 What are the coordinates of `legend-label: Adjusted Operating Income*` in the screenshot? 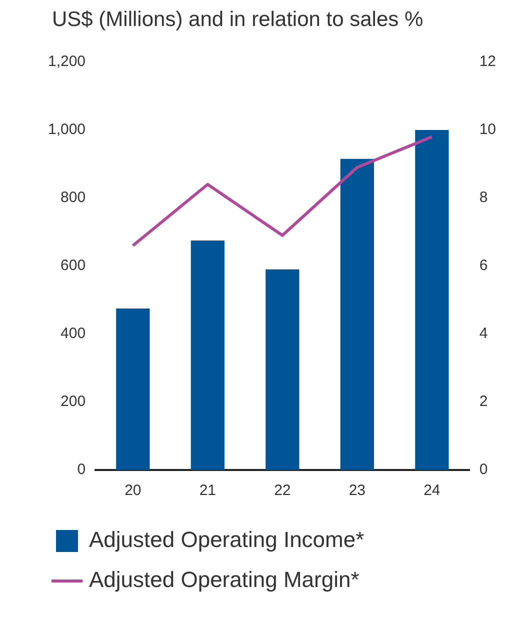 It's located at (227, 539).